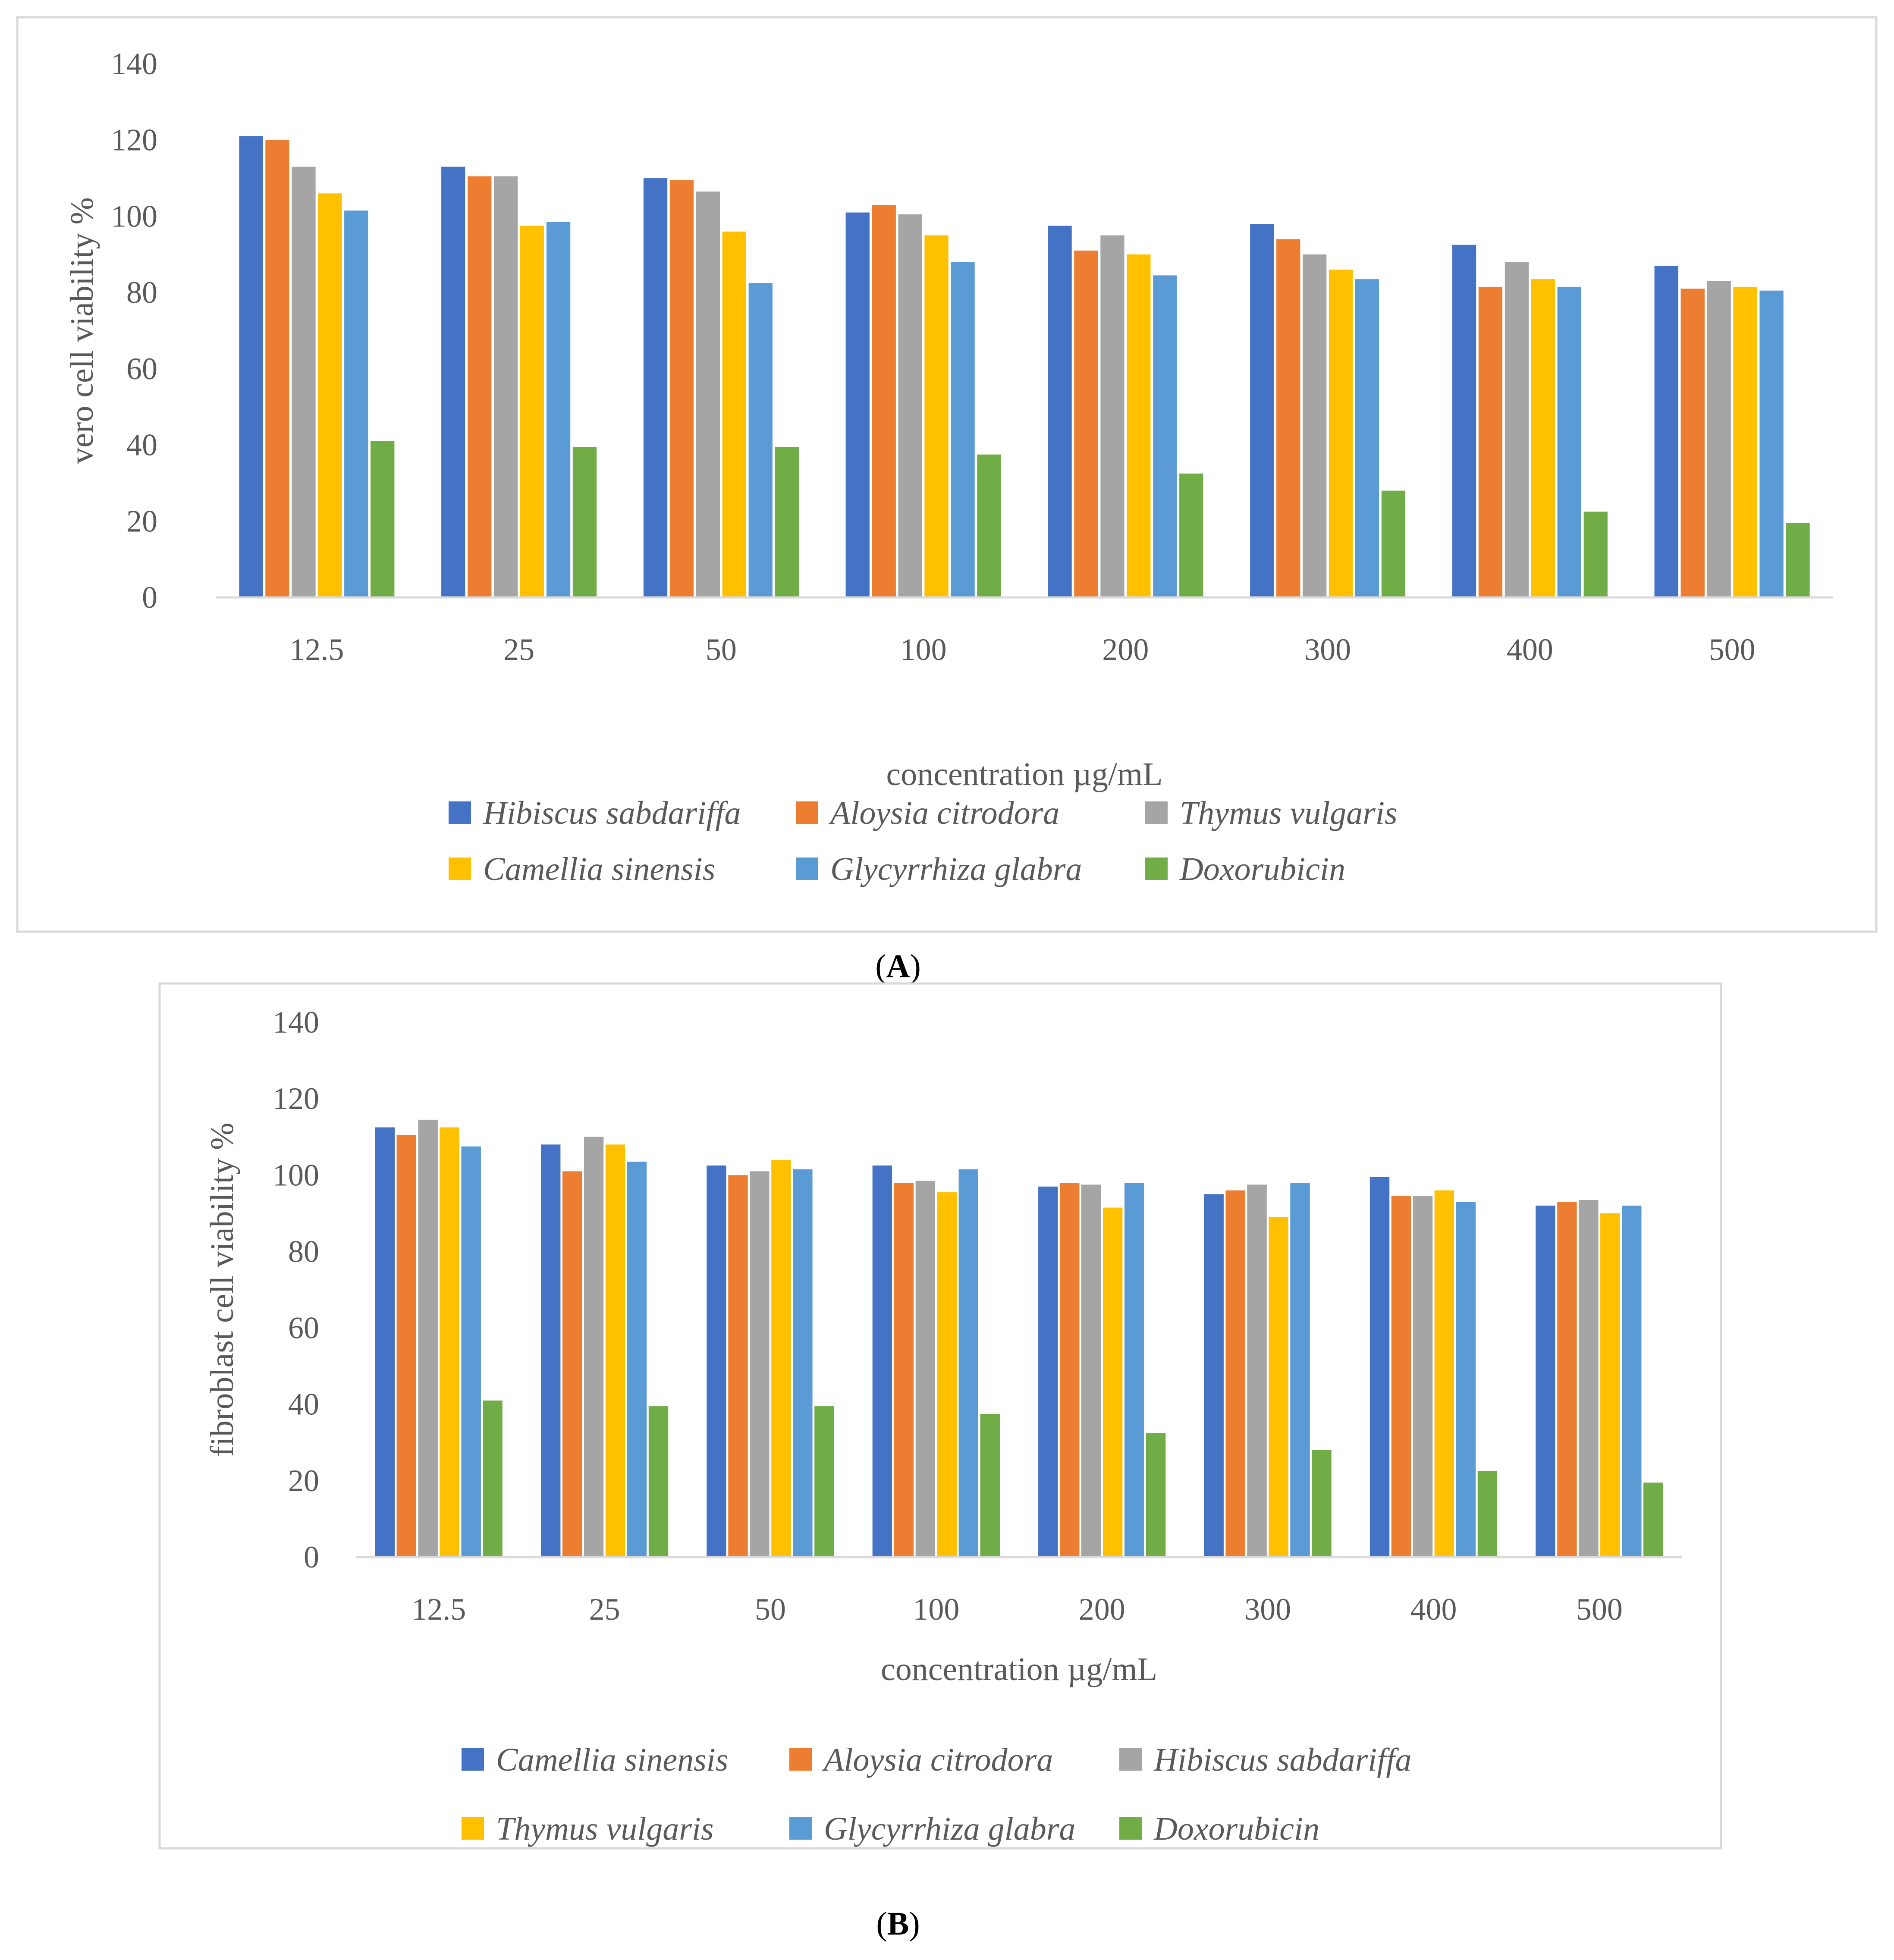  I want to click on y-tick-label: 0, so click(311, 1557).